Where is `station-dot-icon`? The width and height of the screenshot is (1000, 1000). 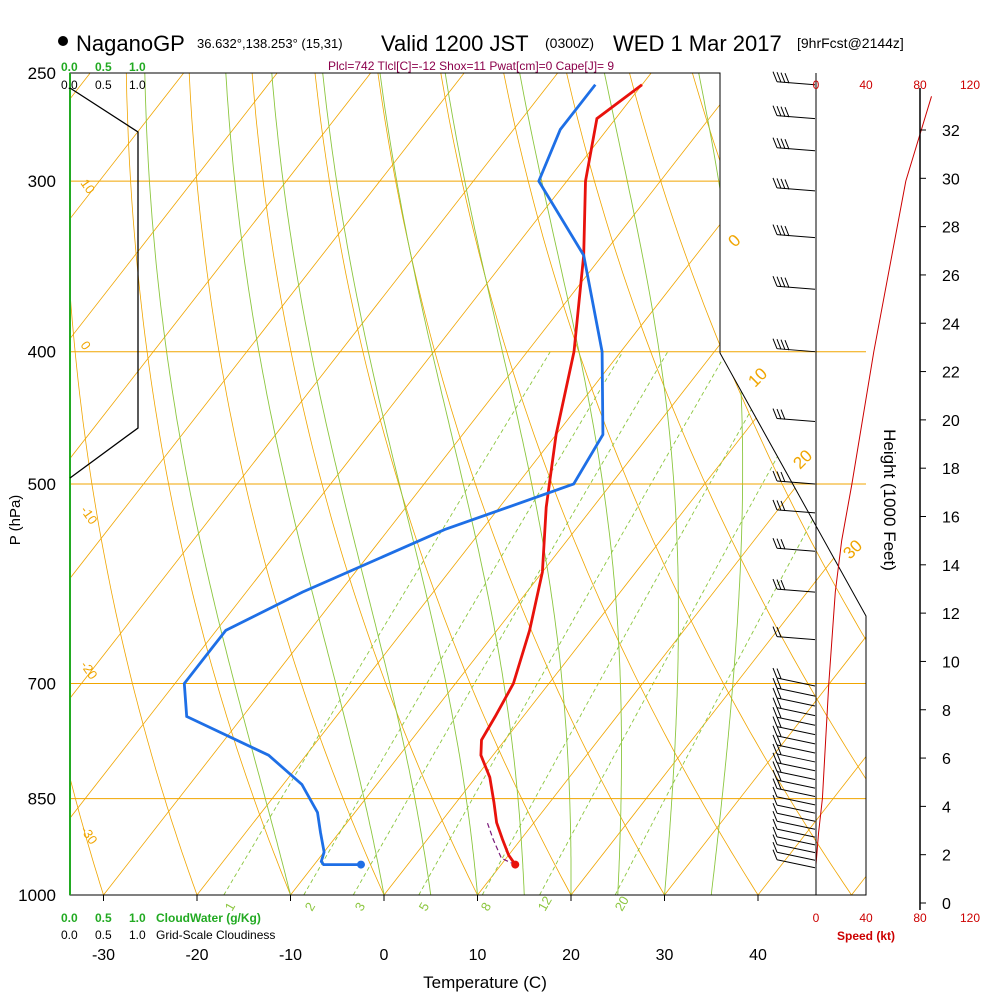
station-dot-icon is located at coordinates (63, 41).